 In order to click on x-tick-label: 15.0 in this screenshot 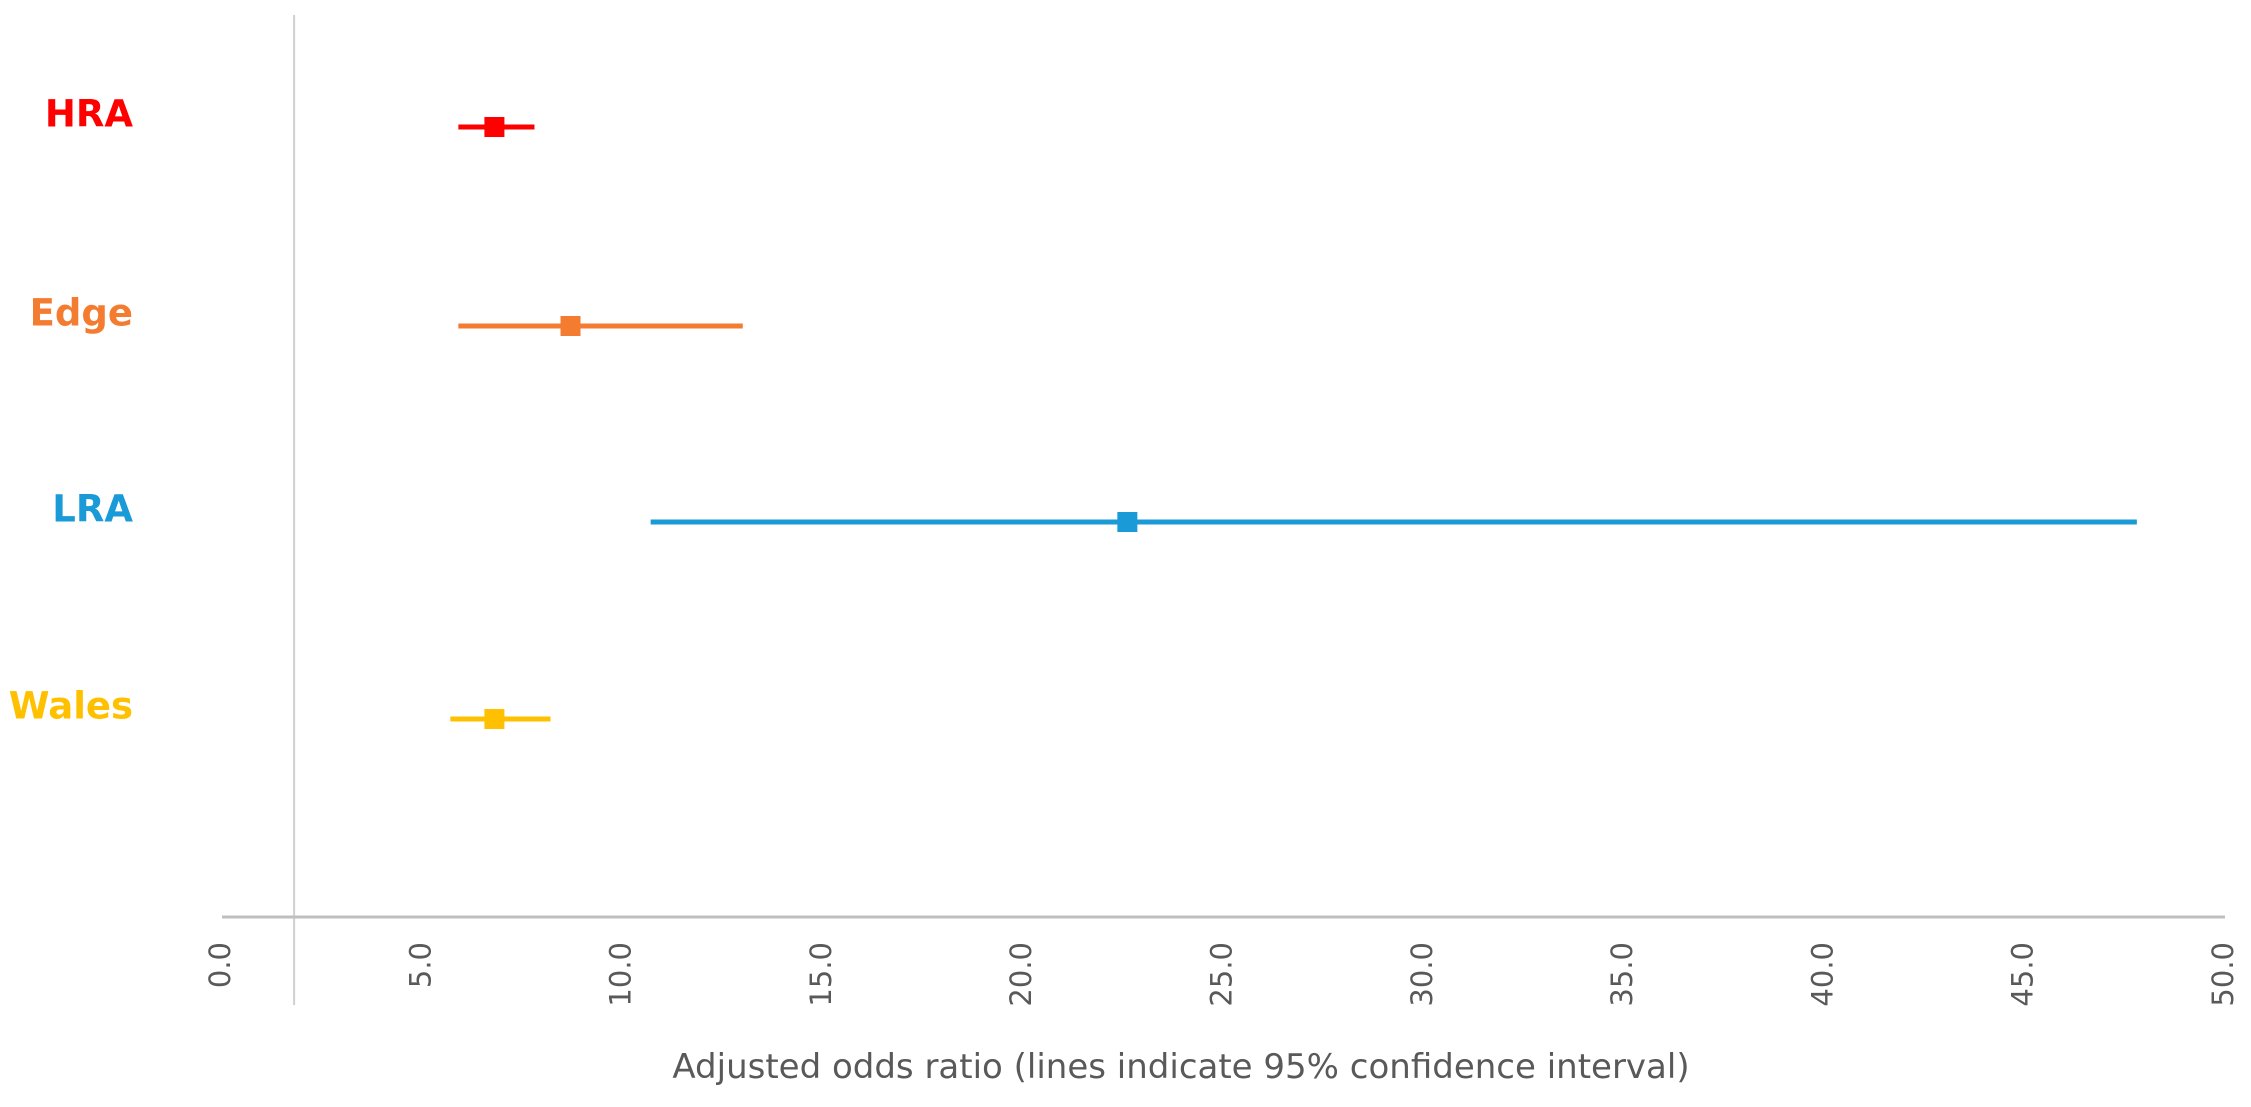, I will do `click(821, 974)`.